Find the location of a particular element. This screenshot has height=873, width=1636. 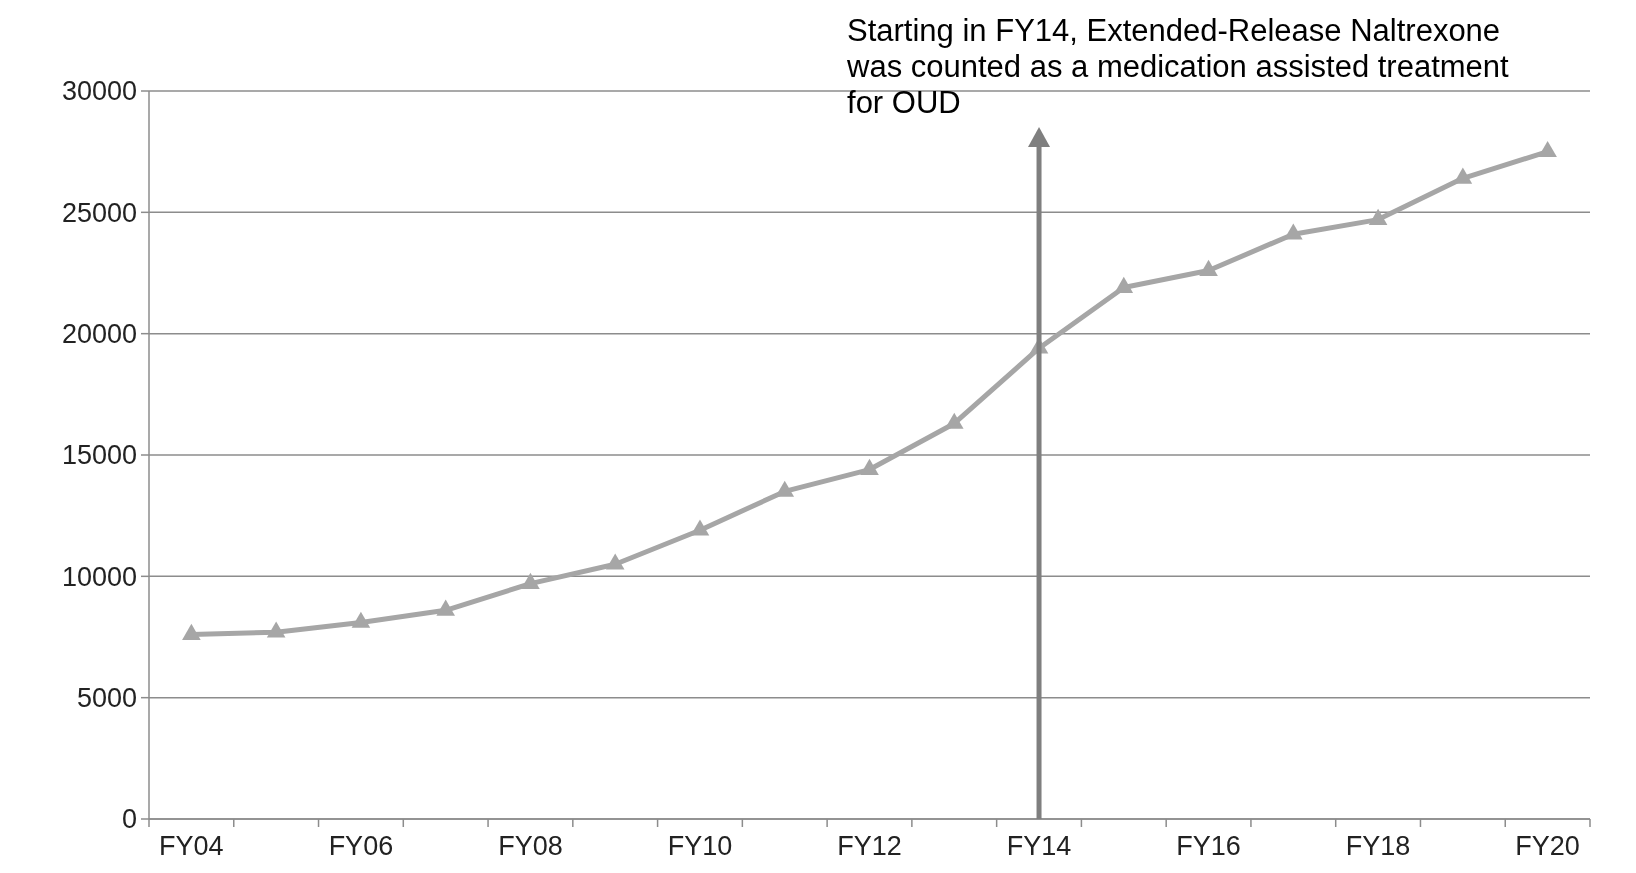

x-tick-label: FY10 is located at coordinates (700, 846).